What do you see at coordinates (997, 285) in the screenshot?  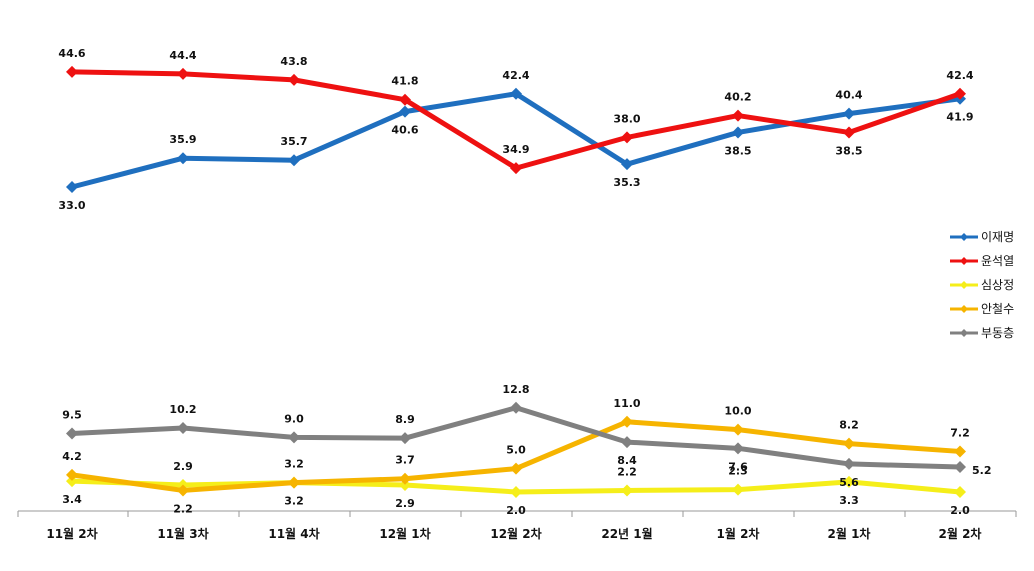 I see `legend-label: 심상정` at bounding box center [997, 285].